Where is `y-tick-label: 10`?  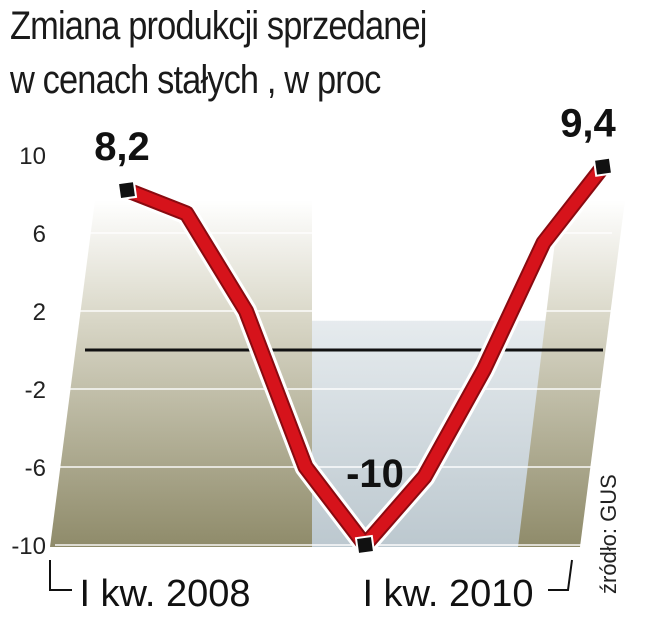 y-tick-label: 10 is located at coordinates (32, 156).